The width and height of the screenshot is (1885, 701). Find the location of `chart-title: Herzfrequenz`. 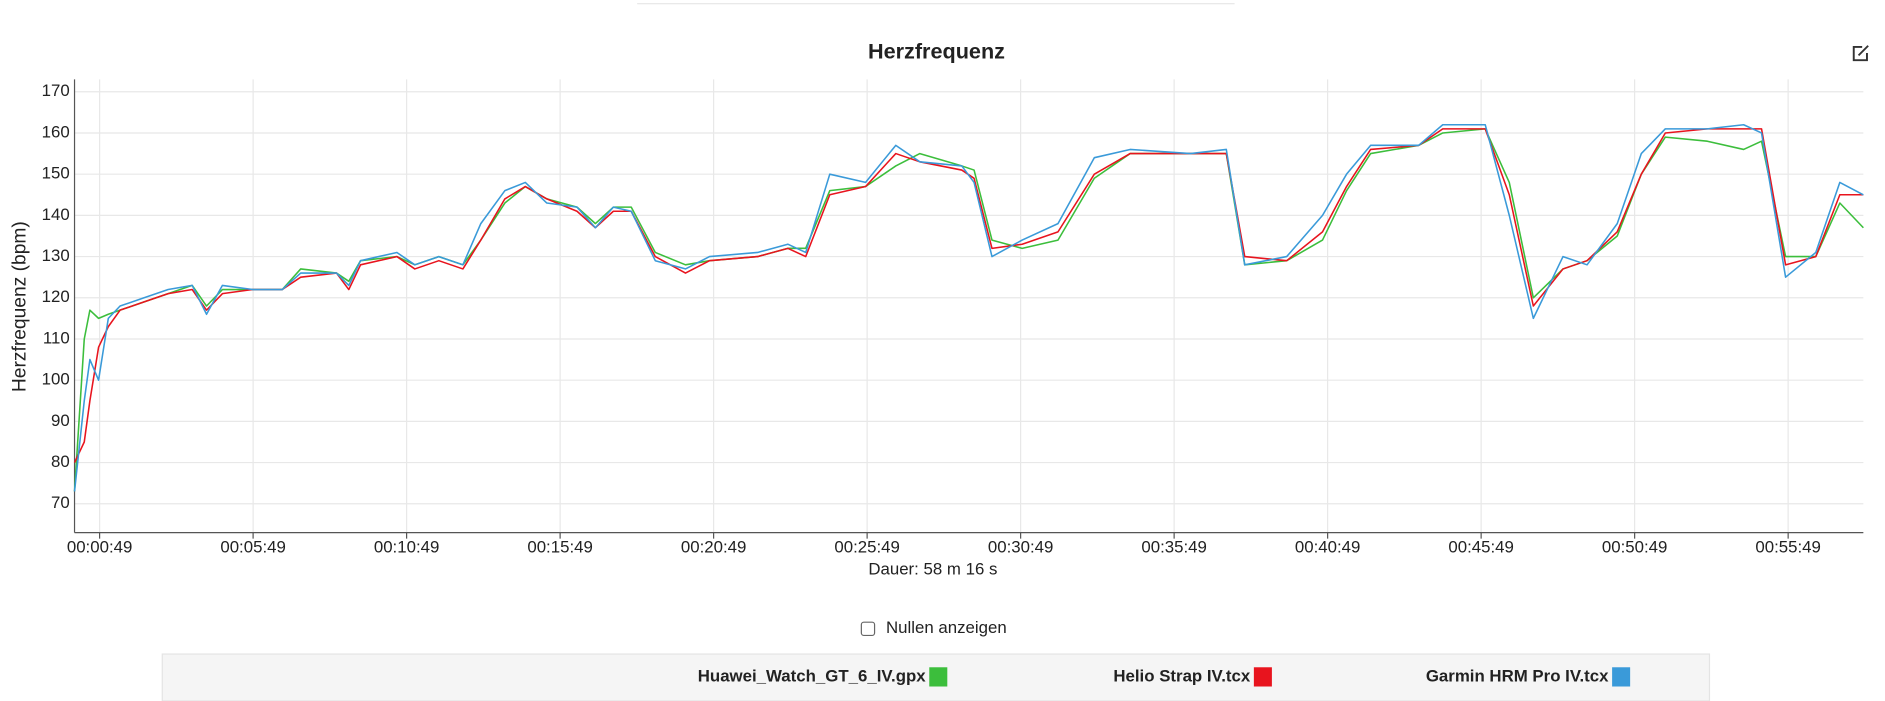

chart-title: Herzfrequenz is located at coordinates (936, 51).